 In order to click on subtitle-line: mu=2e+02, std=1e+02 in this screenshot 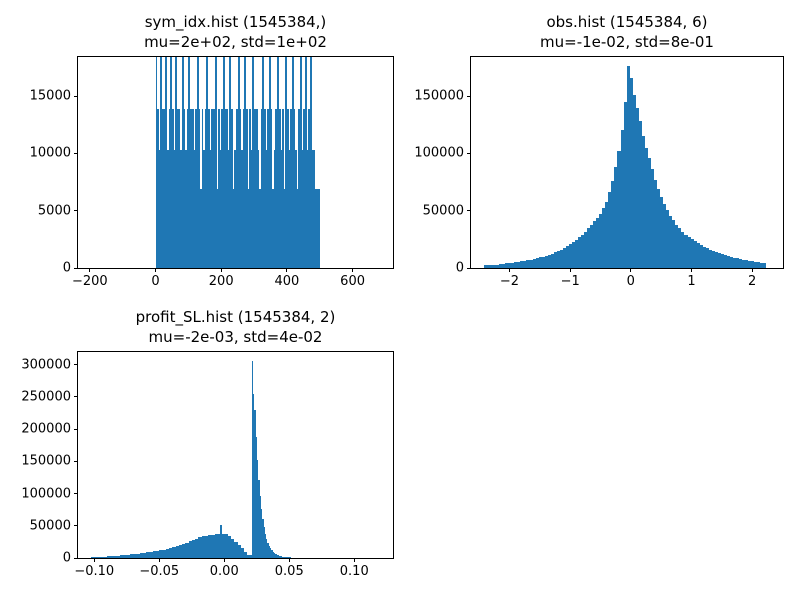, I will do `click(235, 42)`.